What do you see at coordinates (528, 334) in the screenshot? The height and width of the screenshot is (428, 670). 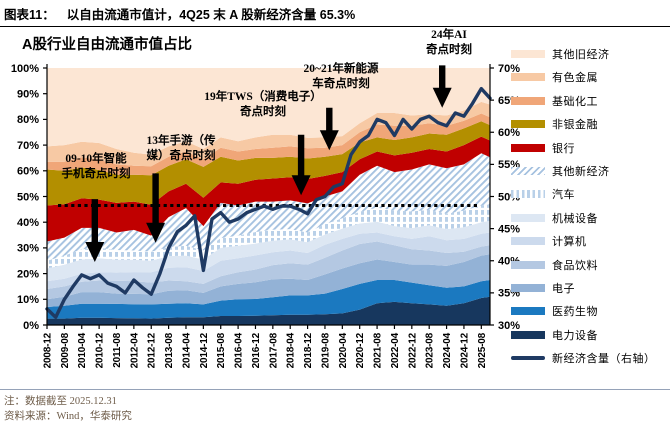 I see `legend-swatch-power-equipment` at bounding box center [528, 334].